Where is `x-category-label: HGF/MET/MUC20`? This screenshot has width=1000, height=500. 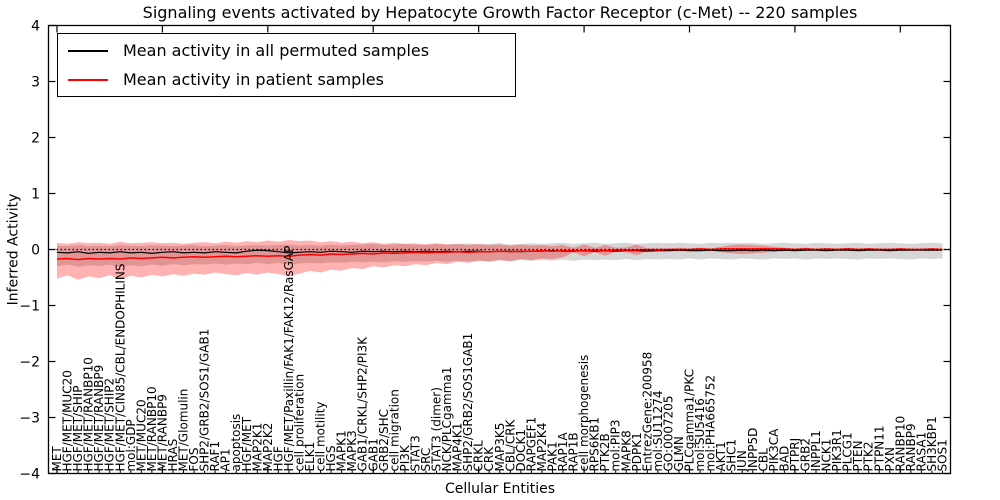 x-category-label: HGF/MET/MUC20 is located at coordinates (68, 420).